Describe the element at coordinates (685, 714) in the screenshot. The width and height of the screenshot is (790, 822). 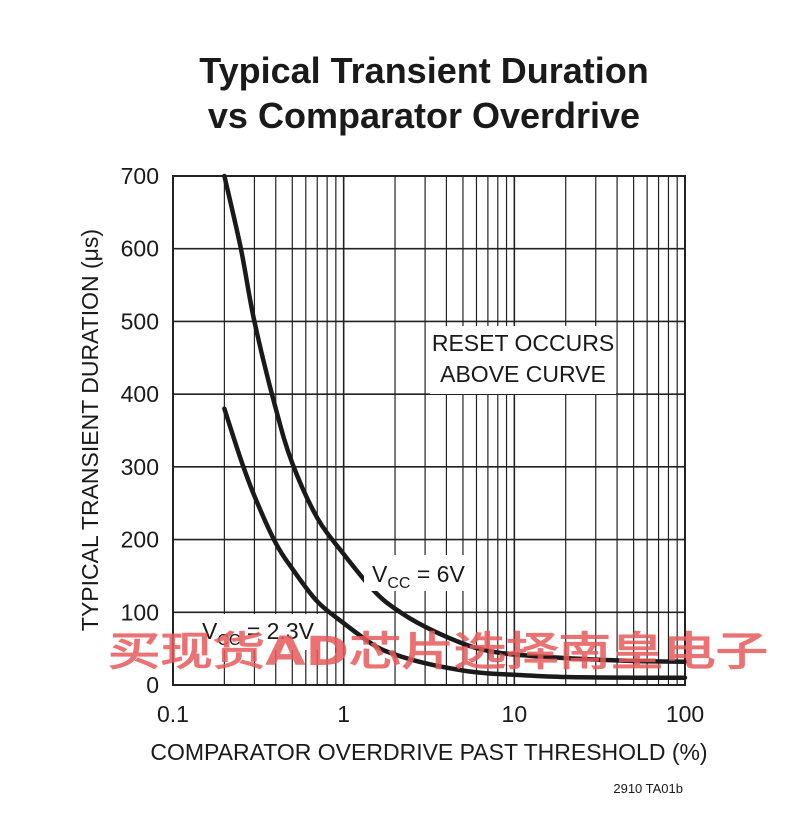
I see `x-tick-label: 100` at that location.